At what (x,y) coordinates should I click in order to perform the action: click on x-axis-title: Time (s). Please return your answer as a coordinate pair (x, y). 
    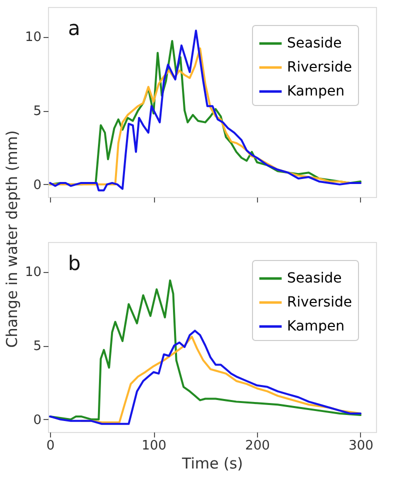
    Looking at the image, I should click on (212, 463).